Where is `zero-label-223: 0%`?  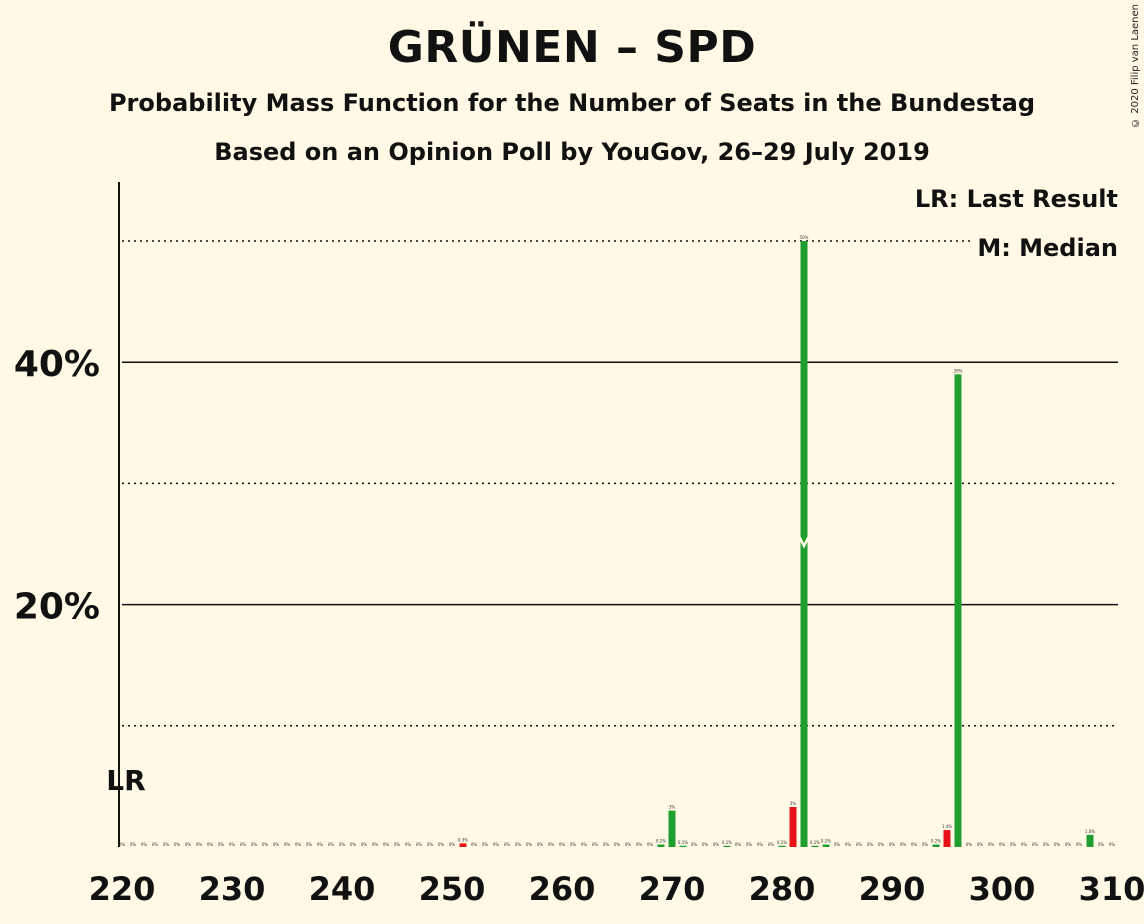 zero-label-223: 0% is located at coordinates (155, 844).